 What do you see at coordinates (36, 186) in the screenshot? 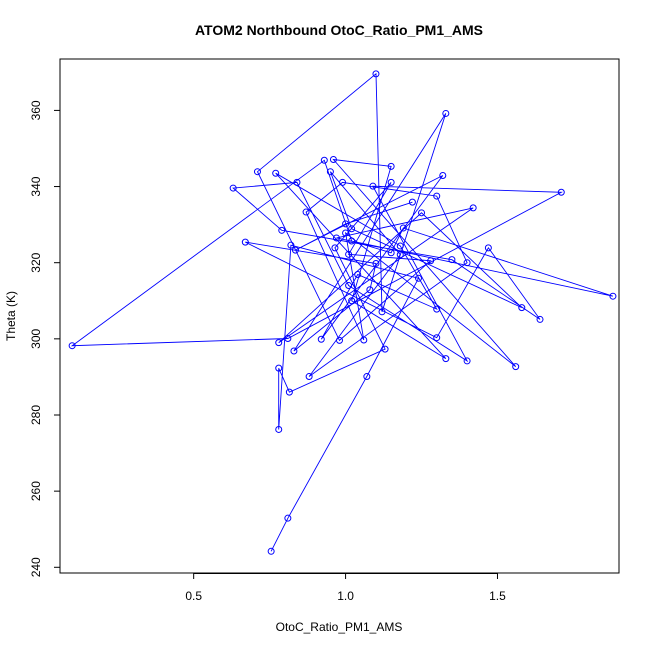
I see `y-tick-label: 340` at bounding box center [36, 186].